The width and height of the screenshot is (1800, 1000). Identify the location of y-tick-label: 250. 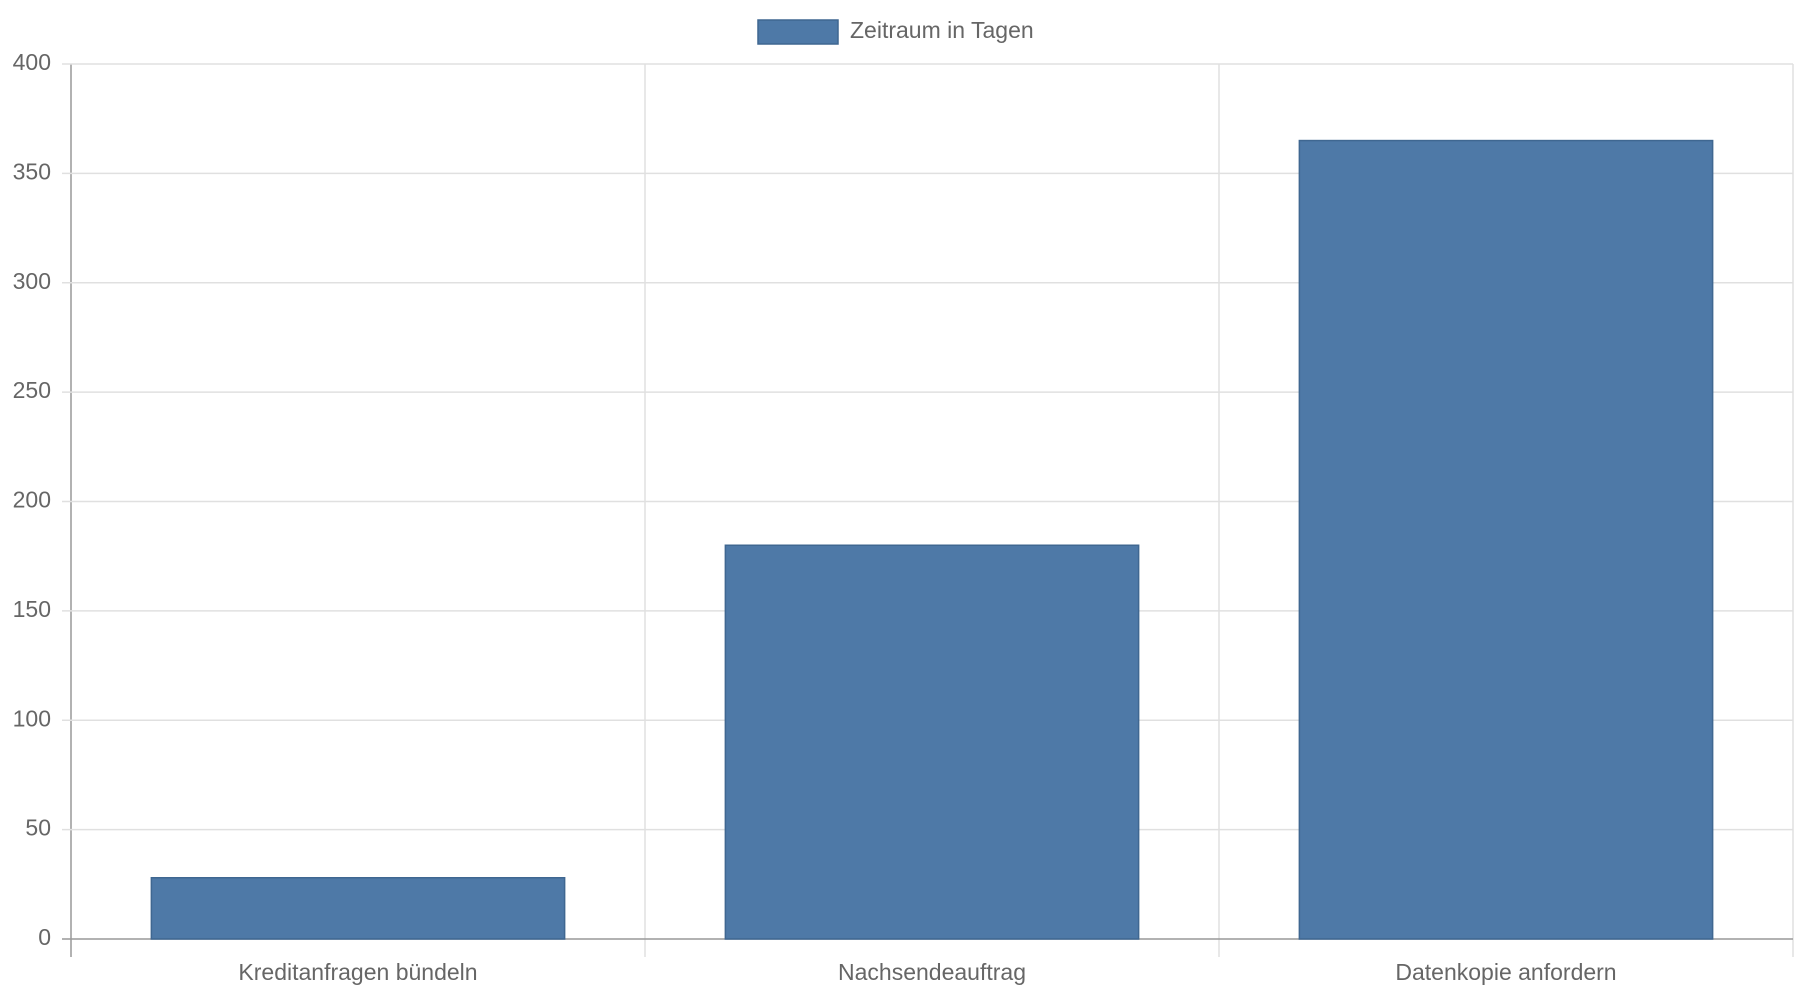
(32, 390).